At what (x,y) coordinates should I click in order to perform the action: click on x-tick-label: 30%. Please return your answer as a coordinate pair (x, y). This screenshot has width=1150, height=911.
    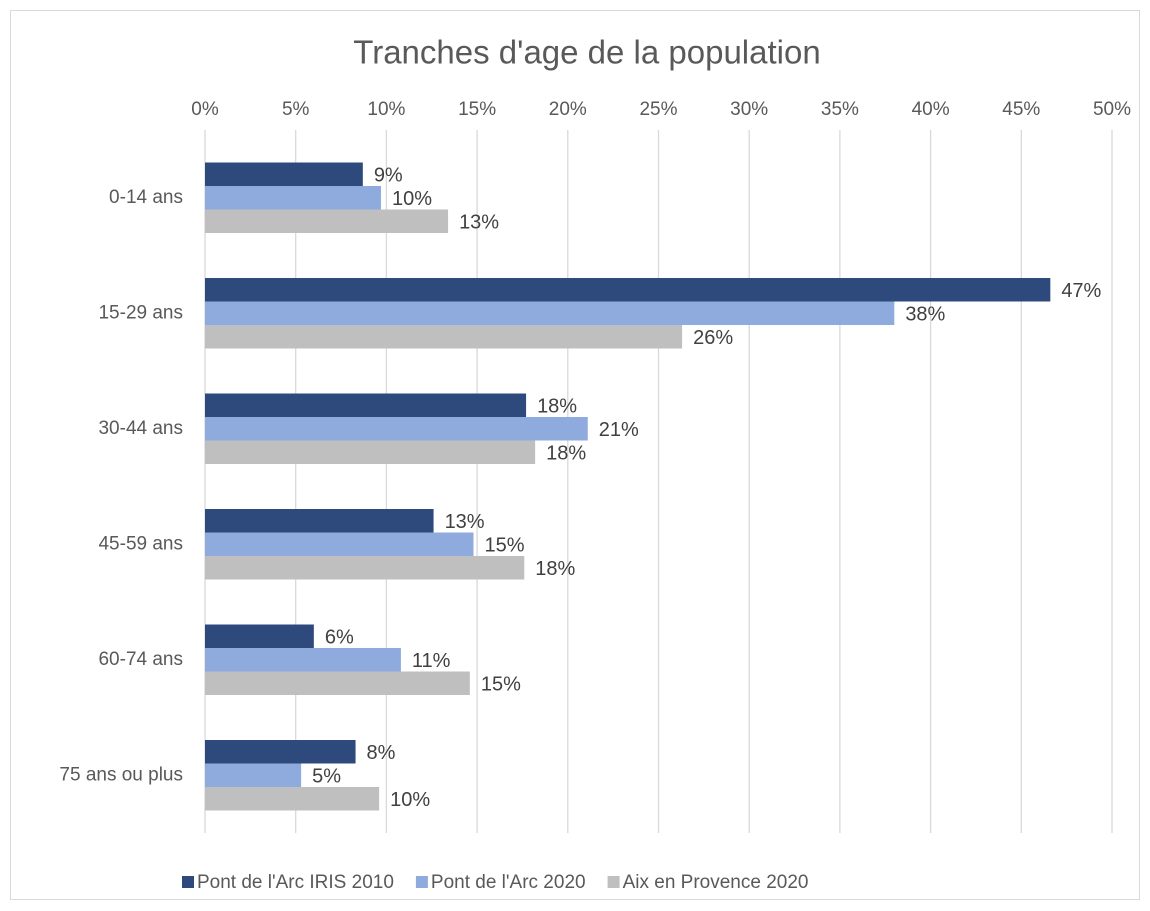
    Looking at the image, I should click on (749, 109).